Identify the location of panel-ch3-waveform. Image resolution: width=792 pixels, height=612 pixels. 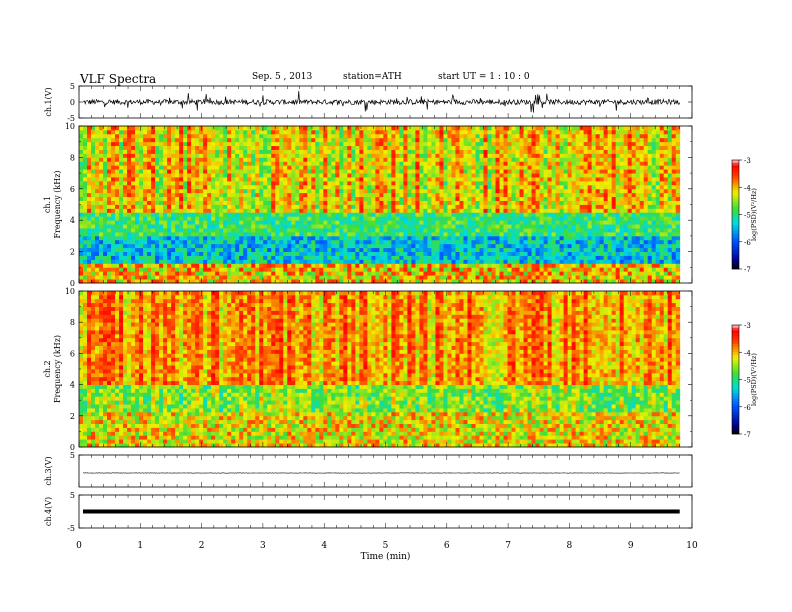
(385, 471).